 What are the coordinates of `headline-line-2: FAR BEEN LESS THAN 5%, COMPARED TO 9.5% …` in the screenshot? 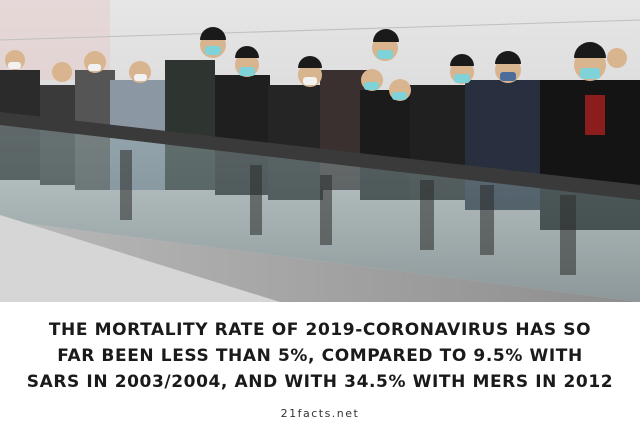 It's located at (320, 356).